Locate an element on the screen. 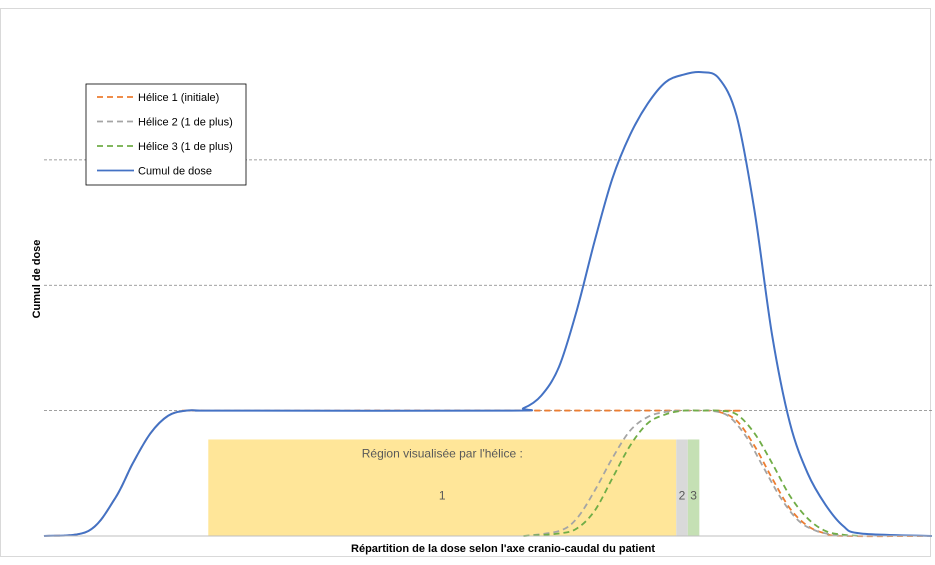 This screenshot has width=935, height=565. region-label-2: 2 is located at coordinates (682, 495).